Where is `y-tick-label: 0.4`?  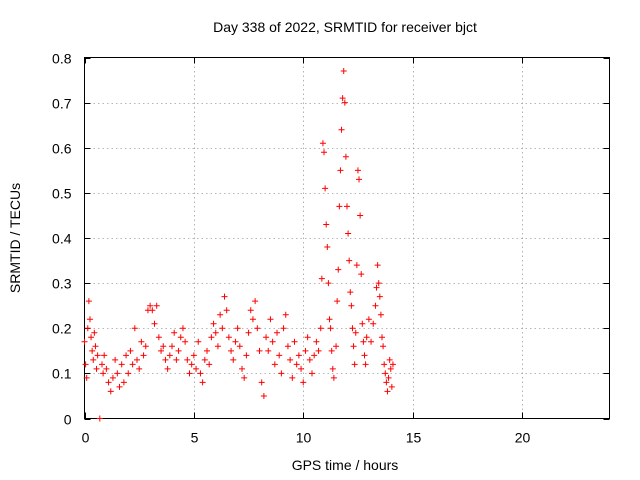 y-tick-label: 0.4 is located at coordinates (62, 239).